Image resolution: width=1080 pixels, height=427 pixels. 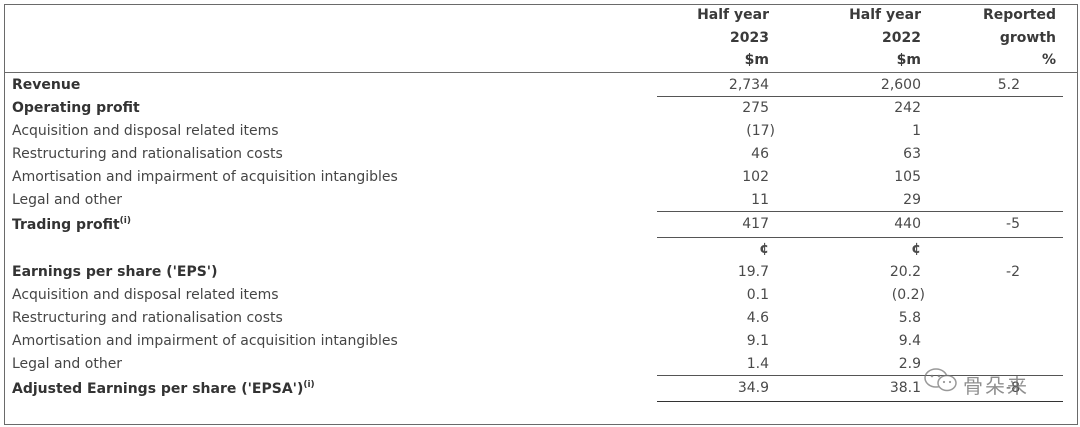 What do you see at coordinates (909, 341) in the screenshot?
I see `value-2022: 9.4` at bounding box center [909, 341].